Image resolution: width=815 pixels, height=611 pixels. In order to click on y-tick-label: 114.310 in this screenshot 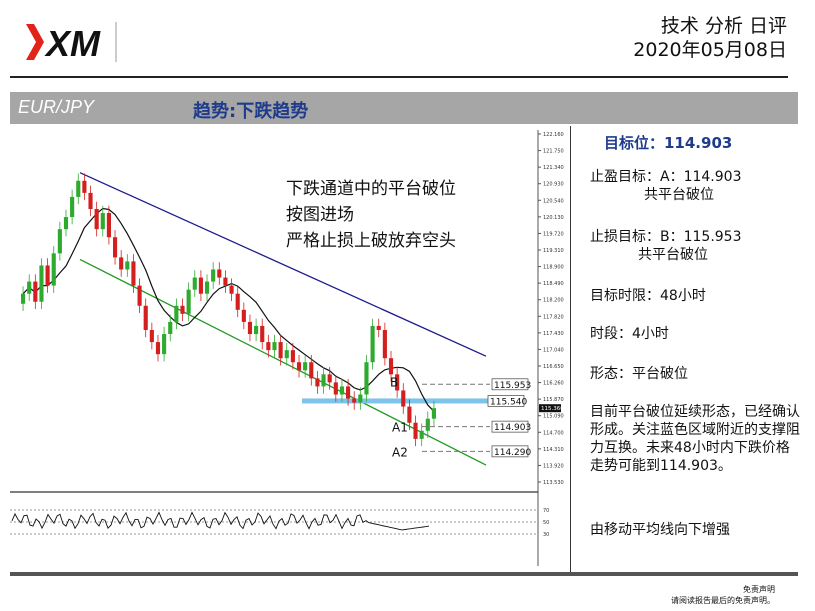, I will do `click(553, 450)`.